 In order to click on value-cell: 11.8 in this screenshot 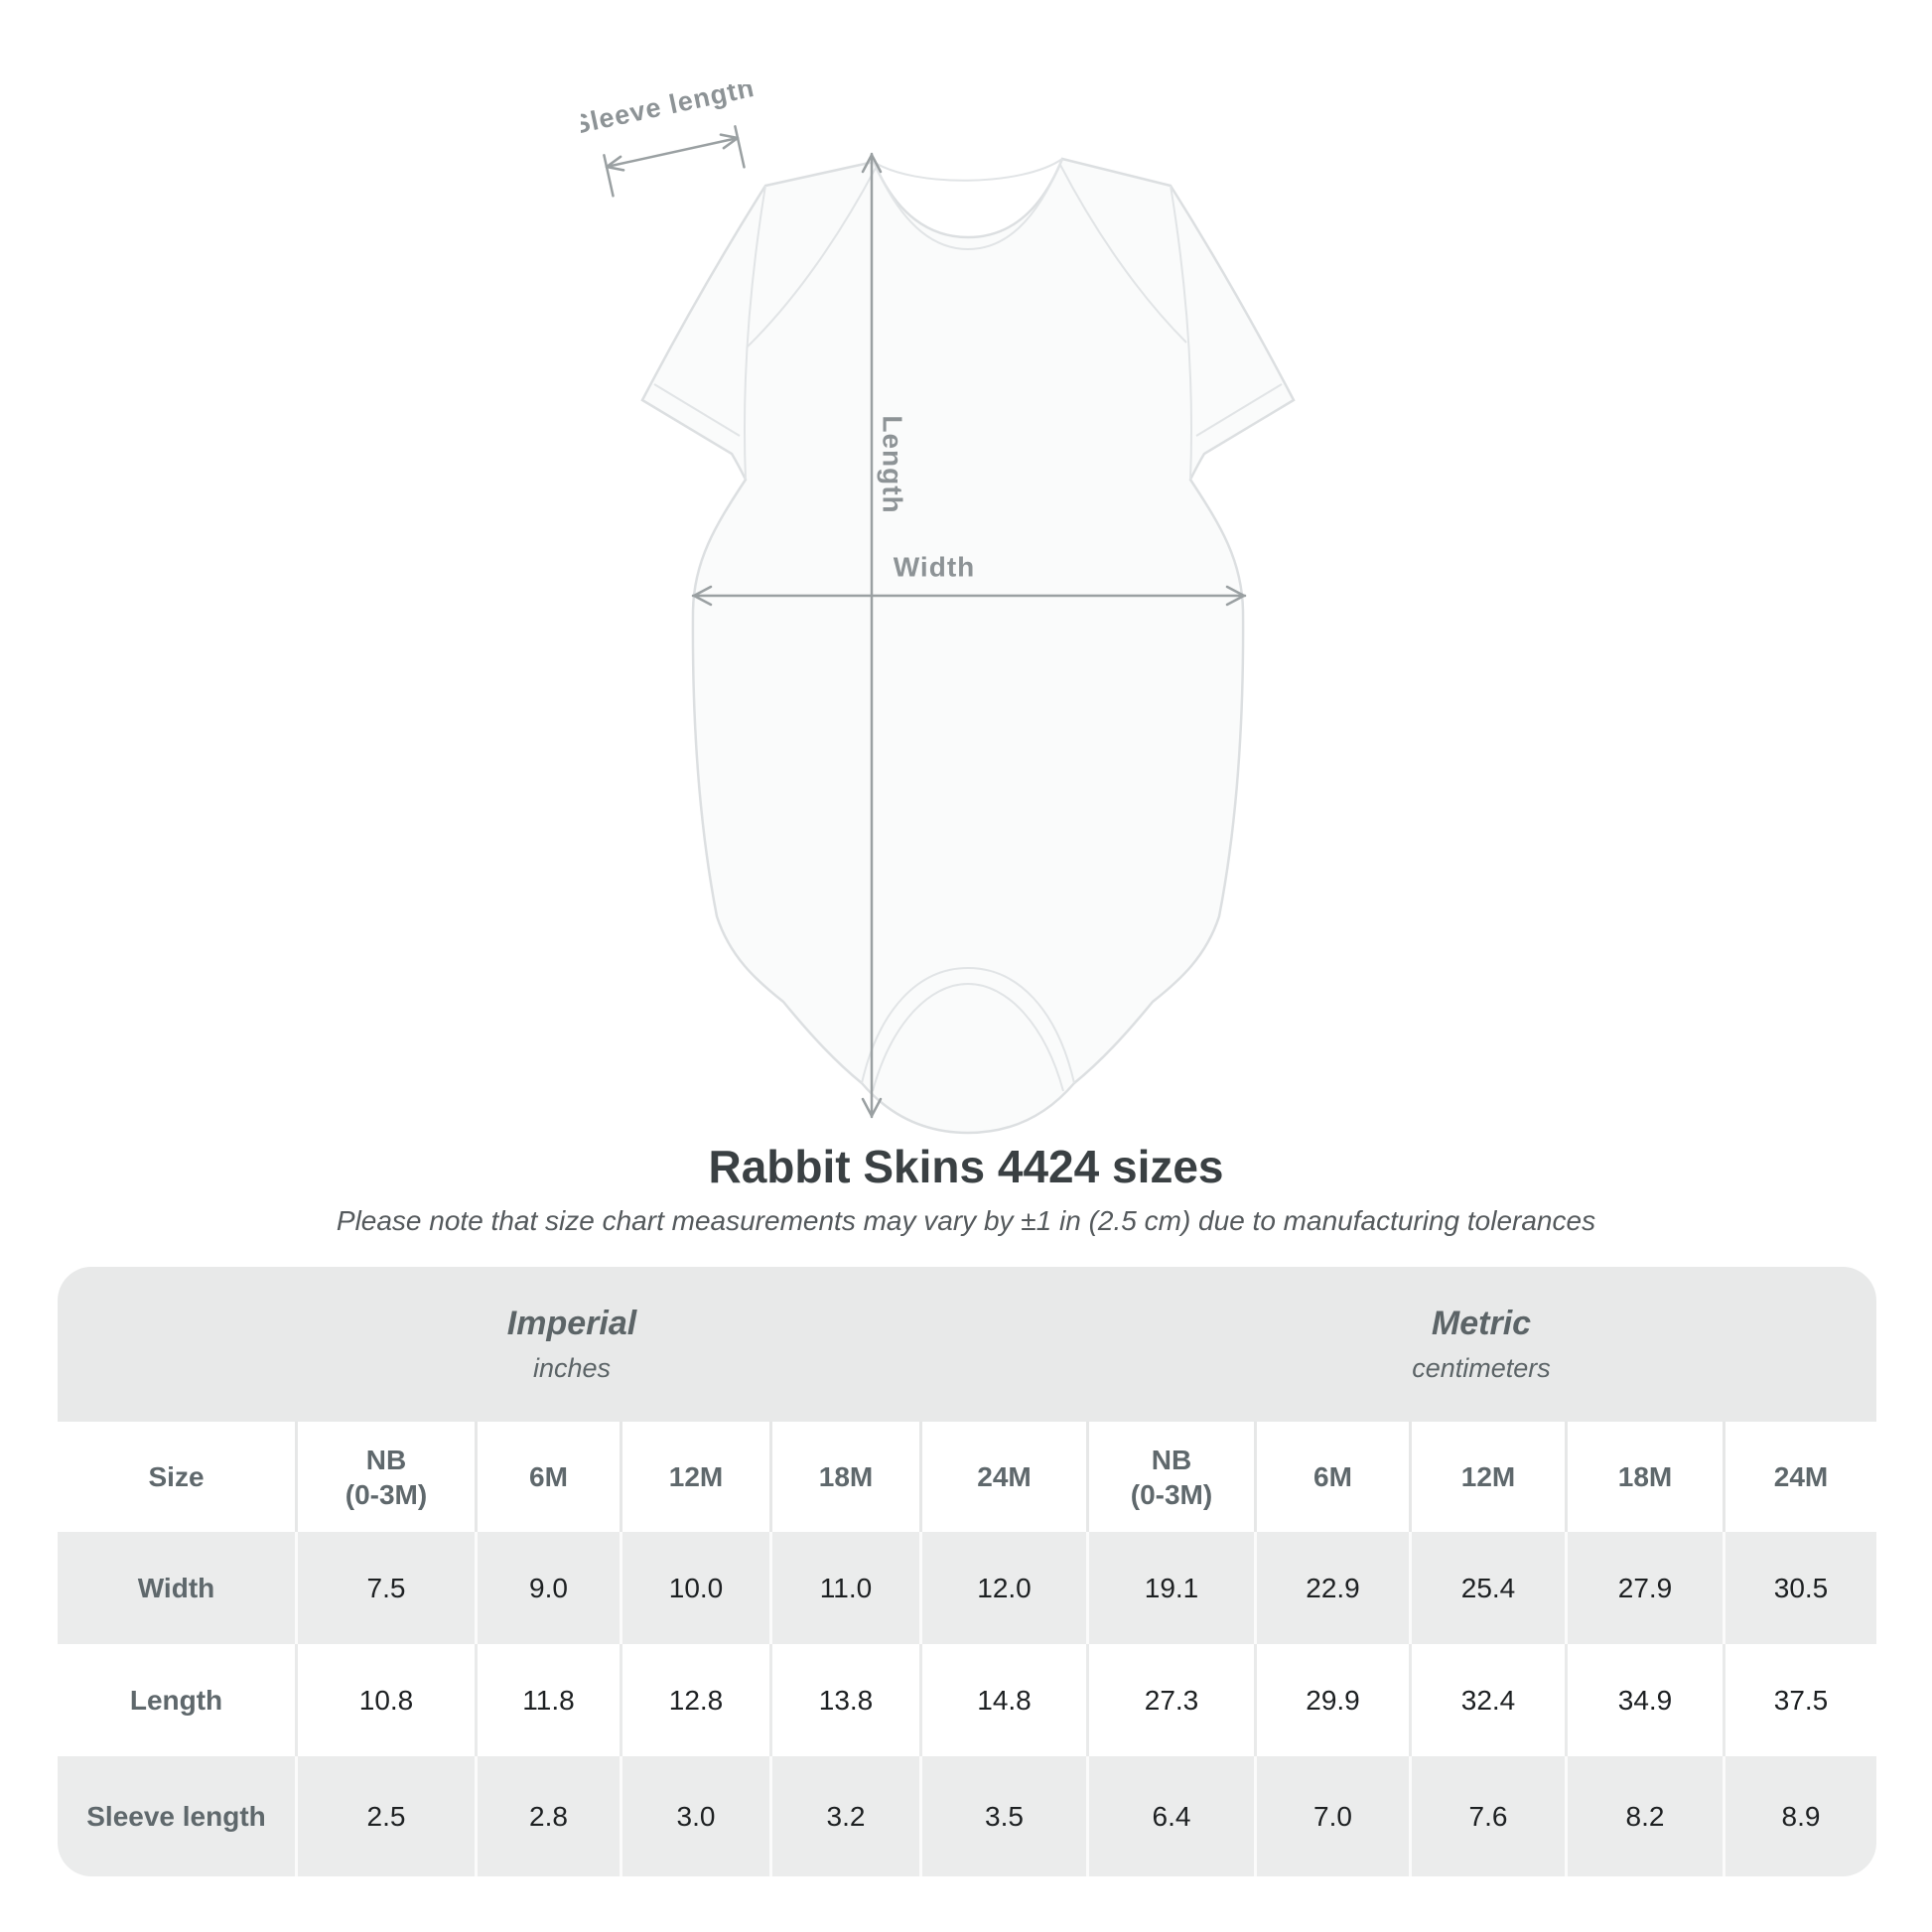, I will do `click(548, 1700)`.